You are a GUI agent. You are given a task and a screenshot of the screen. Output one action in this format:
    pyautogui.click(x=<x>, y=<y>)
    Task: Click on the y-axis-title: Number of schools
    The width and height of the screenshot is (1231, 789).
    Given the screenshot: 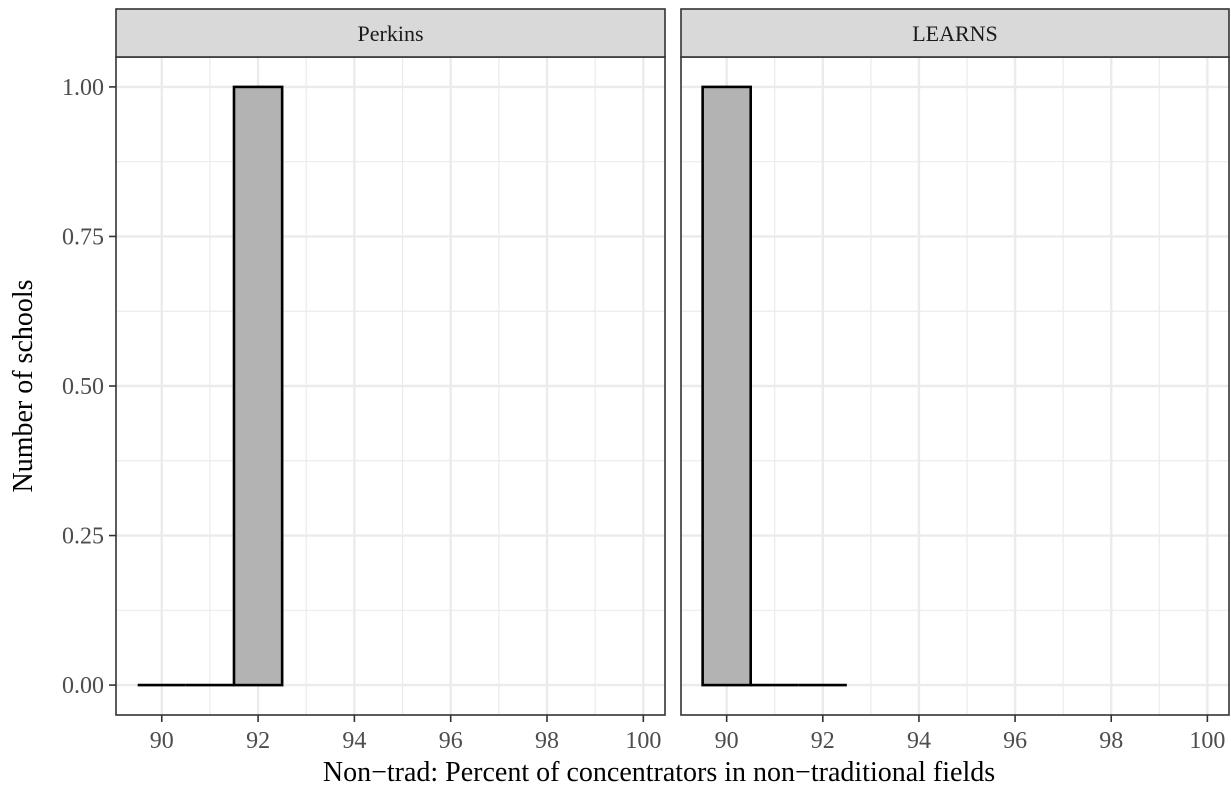 What is the action you would take?
    pyautogui.click(x=23, y=385)
    